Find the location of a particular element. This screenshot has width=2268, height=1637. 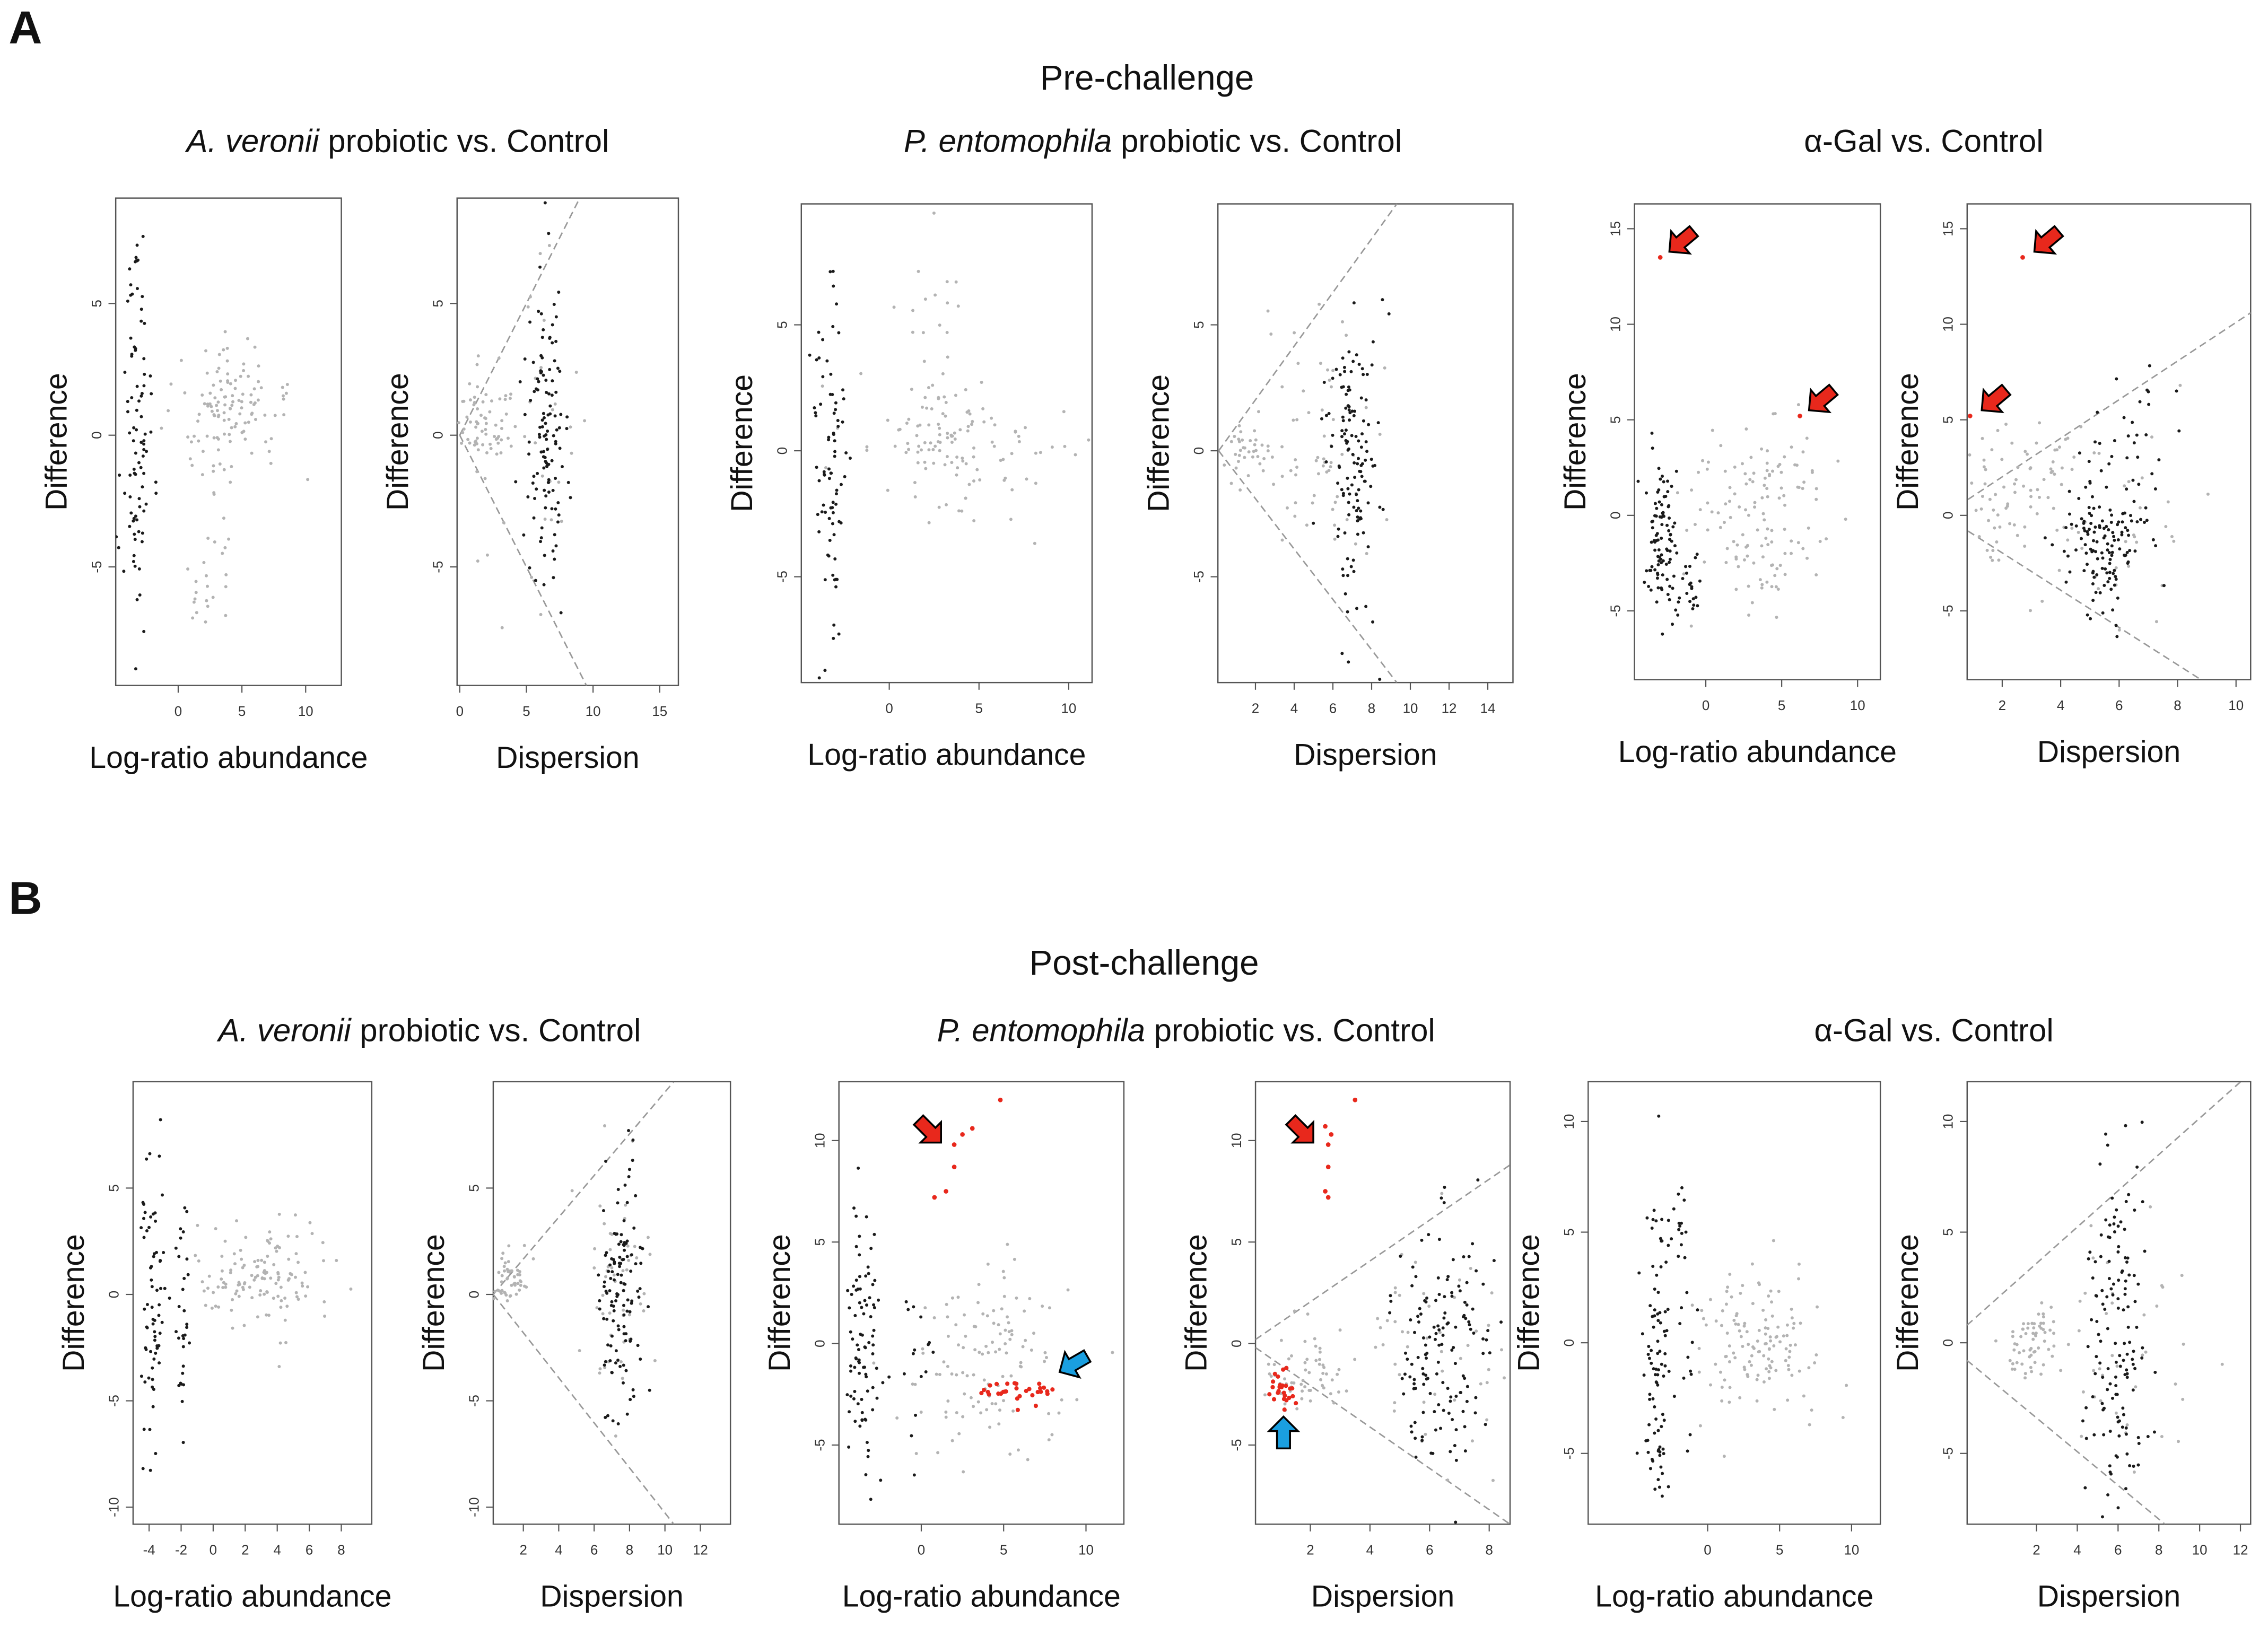

highlighted-point is located at coordinates (935, 1197).